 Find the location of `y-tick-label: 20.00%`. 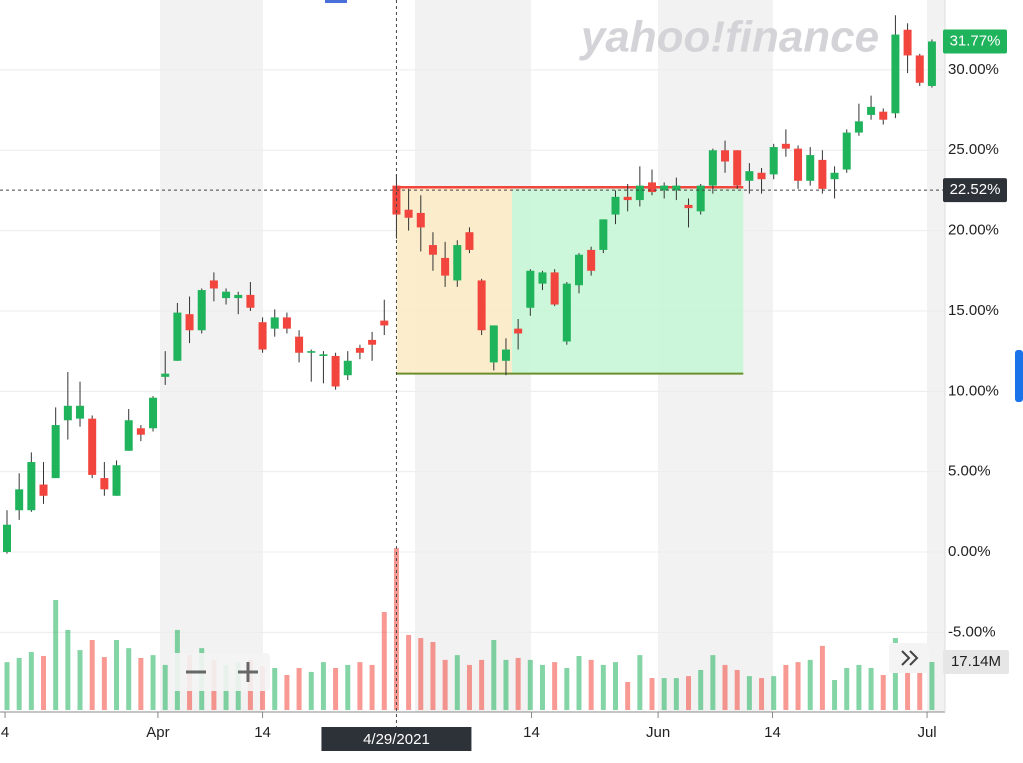

y-tick-label: 20.00% is located at coordinates (973, 230).